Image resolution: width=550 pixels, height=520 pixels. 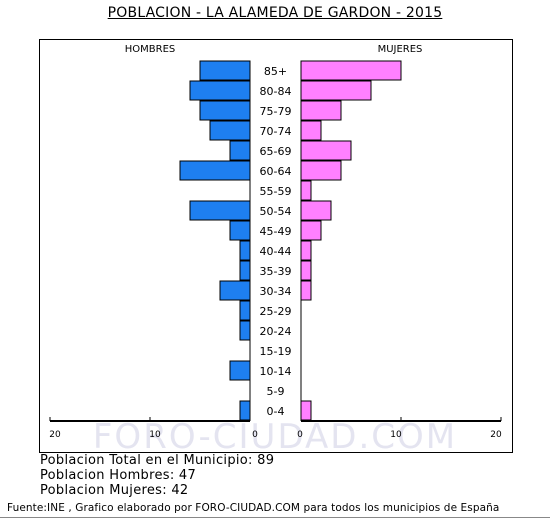 What do you see at coordinates (276, 151) in the screenshot?
I see `age-label-65-69: 65-69` at bounding box center [276, 151].